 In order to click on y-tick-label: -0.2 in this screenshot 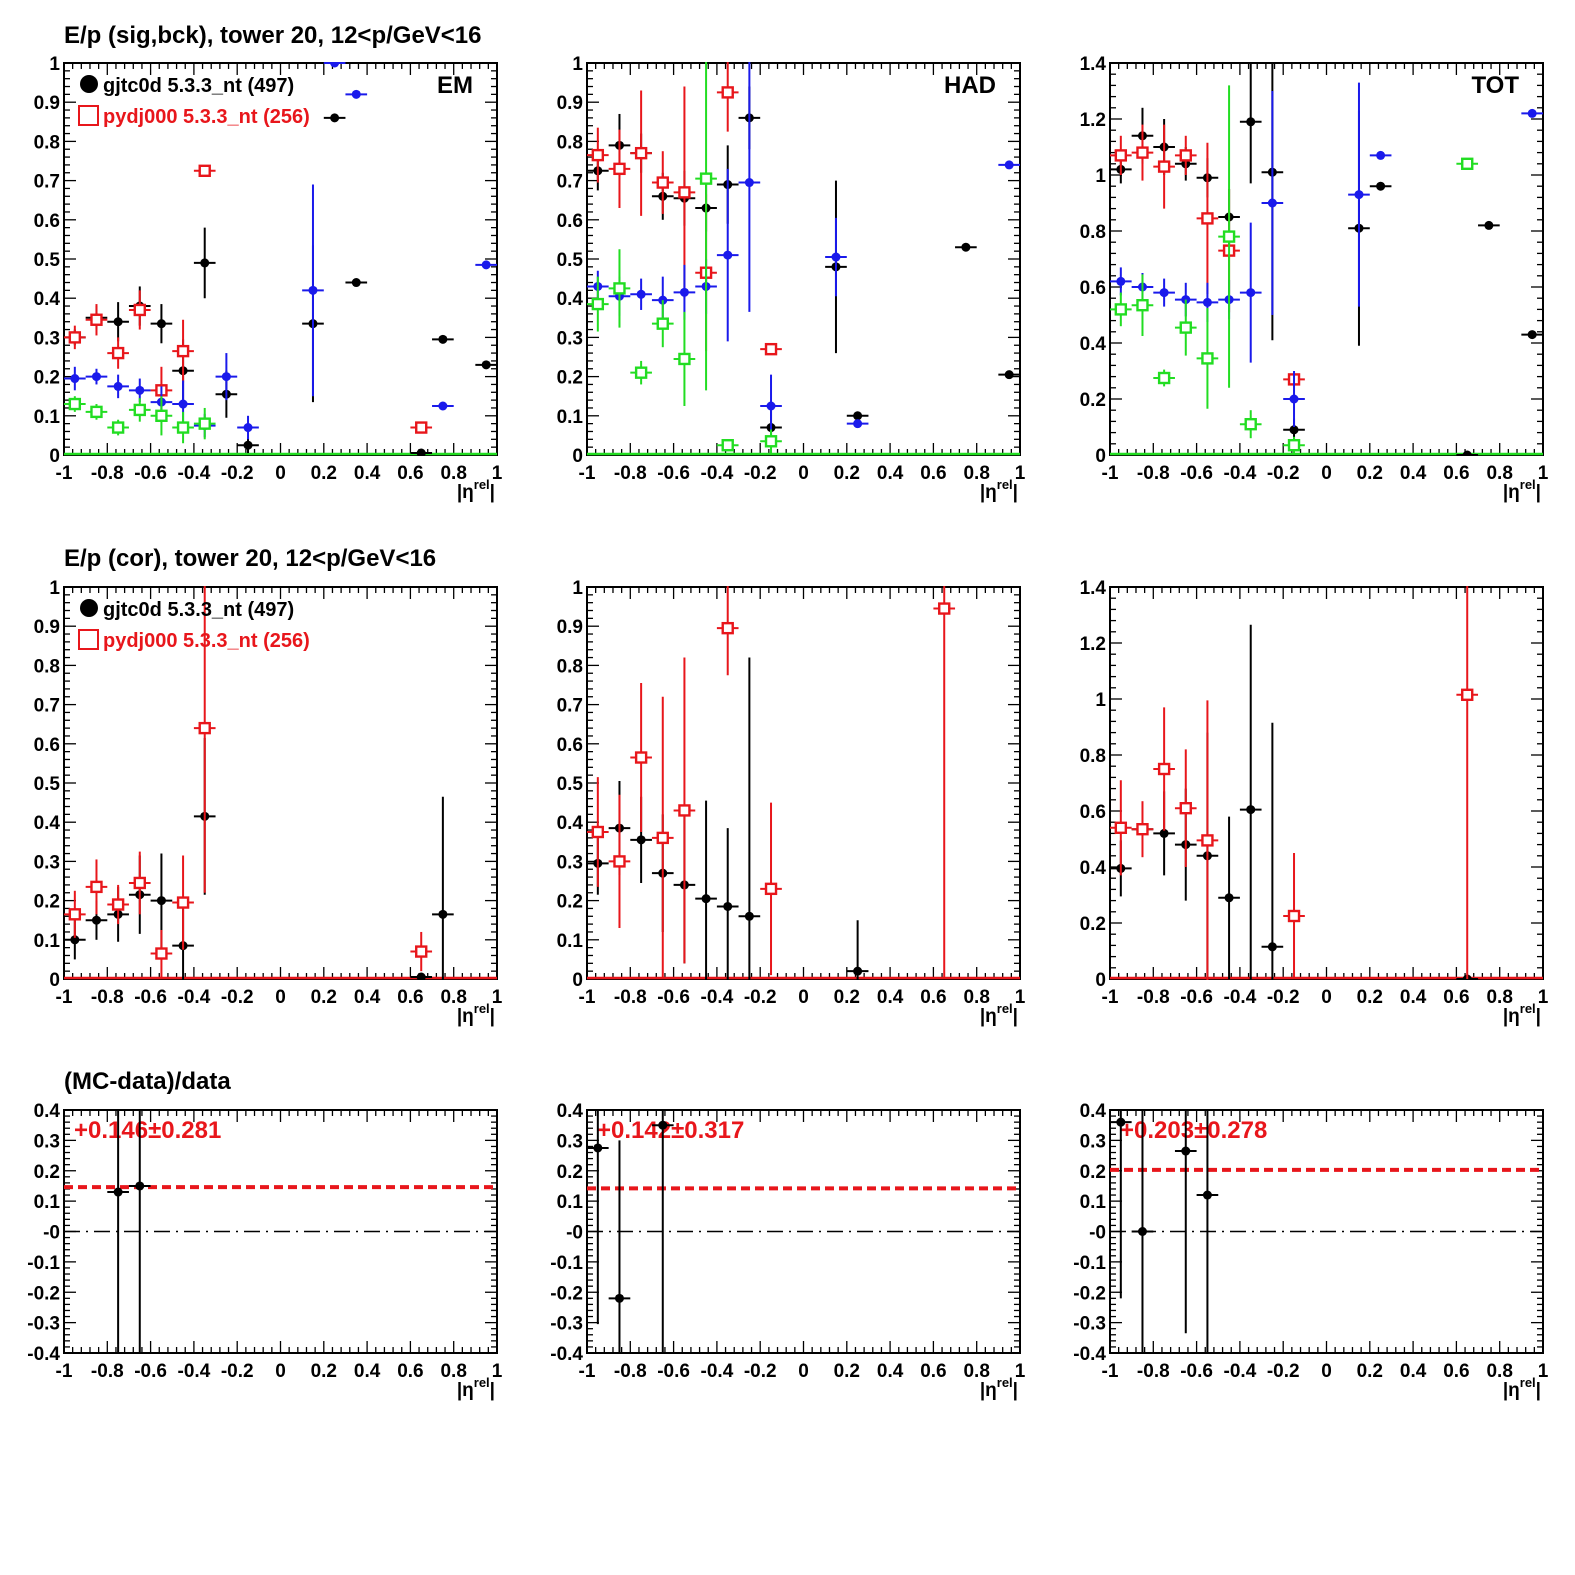, I will do `click(1089, 1293)`.